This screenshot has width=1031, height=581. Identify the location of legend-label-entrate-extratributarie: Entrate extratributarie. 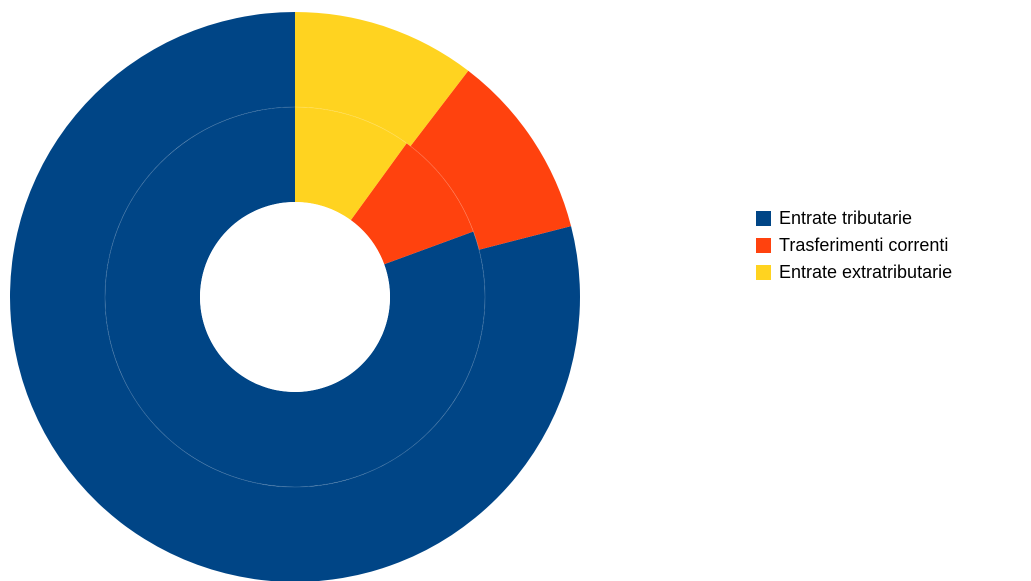
(866, 272).